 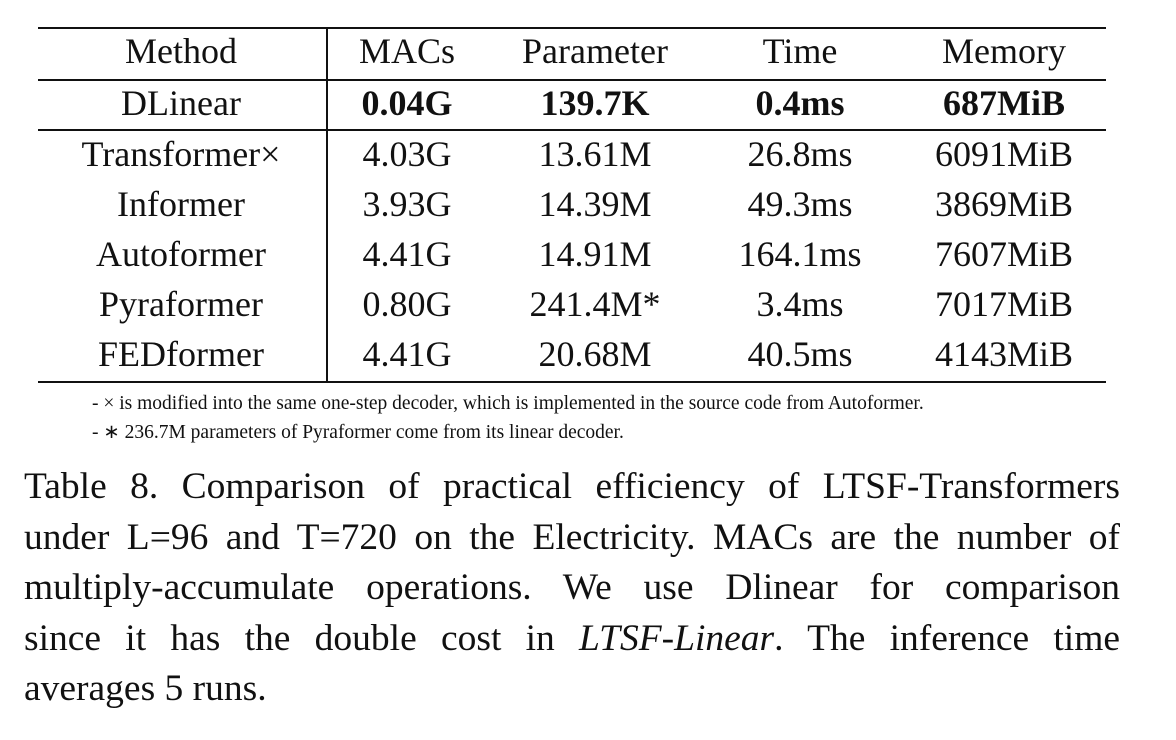 What do you see at coordinates (1004, 254) in the screenshot?
I see `table-cell: 7607MiB` at bounding box center [1004, 254].